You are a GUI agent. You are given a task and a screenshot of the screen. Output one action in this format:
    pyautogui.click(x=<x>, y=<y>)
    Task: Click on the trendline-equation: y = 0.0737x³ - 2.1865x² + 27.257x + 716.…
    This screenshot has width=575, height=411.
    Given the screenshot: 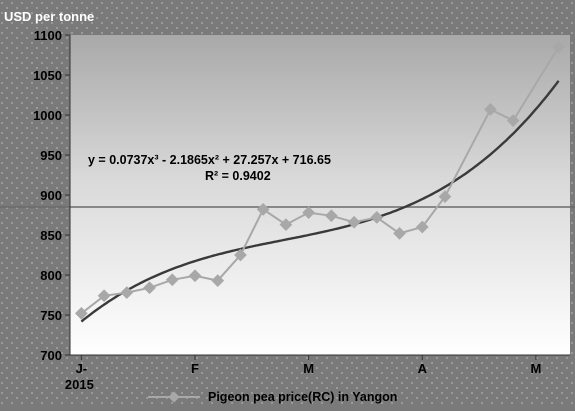 What is the action you would take?
    pyautogui.click(x=209, y=160)
    